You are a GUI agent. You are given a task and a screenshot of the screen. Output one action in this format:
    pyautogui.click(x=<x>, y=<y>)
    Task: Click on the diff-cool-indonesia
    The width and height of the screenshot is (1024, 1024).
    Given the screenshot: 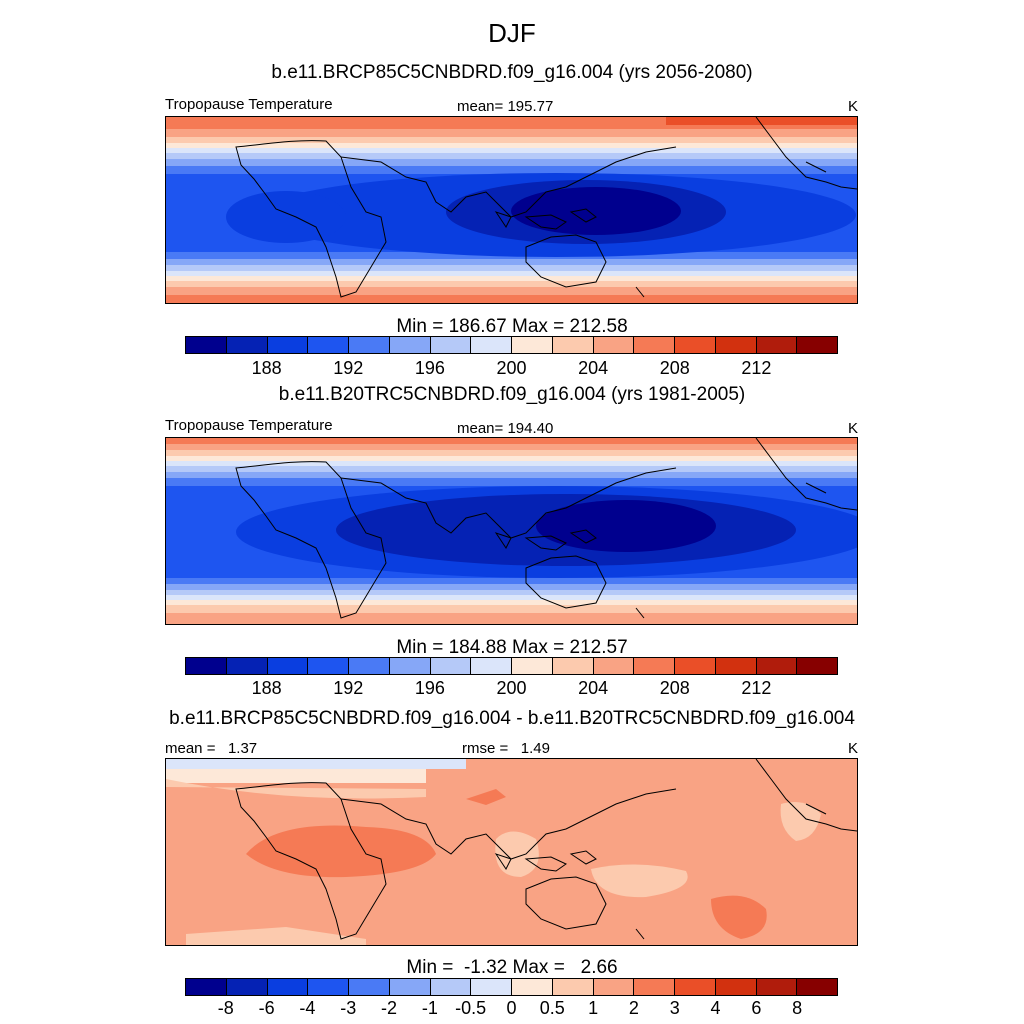 What is the action you would take?
    pyautogui.click(x=517, y=854)
    